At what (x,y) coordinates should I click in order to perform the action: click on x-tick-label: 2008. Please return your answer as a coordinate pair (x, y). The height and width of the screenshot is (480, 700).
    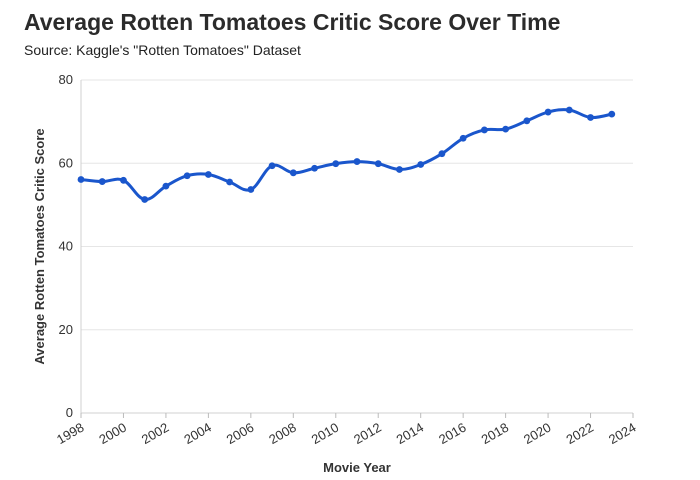
    Looking at the image, I should click on (282, 433).